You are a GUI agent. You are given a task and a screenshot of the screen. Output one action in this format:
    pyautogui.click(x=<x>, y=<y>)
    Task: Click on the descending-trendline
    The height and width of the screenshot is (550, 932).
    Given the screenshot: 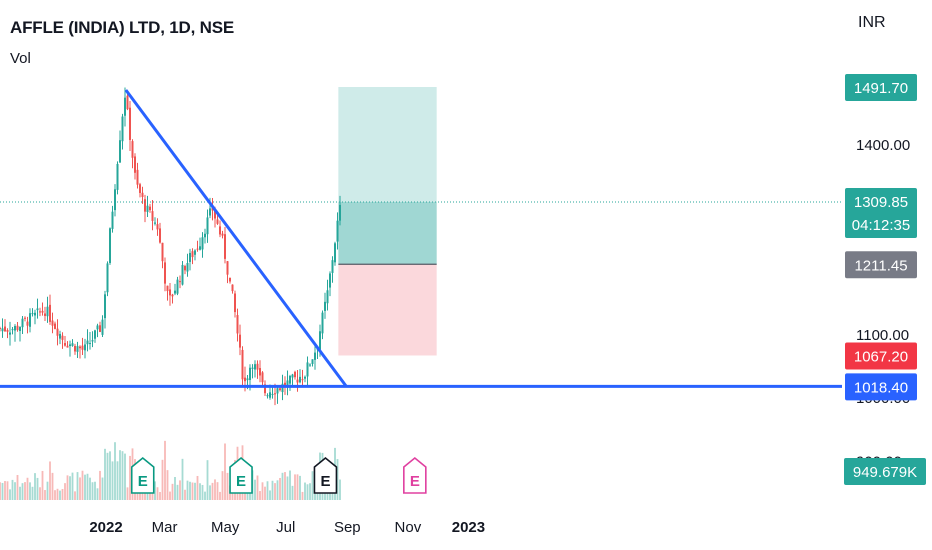 What is the action you would take?
    pyautogui.click(x=236, y=238)
    